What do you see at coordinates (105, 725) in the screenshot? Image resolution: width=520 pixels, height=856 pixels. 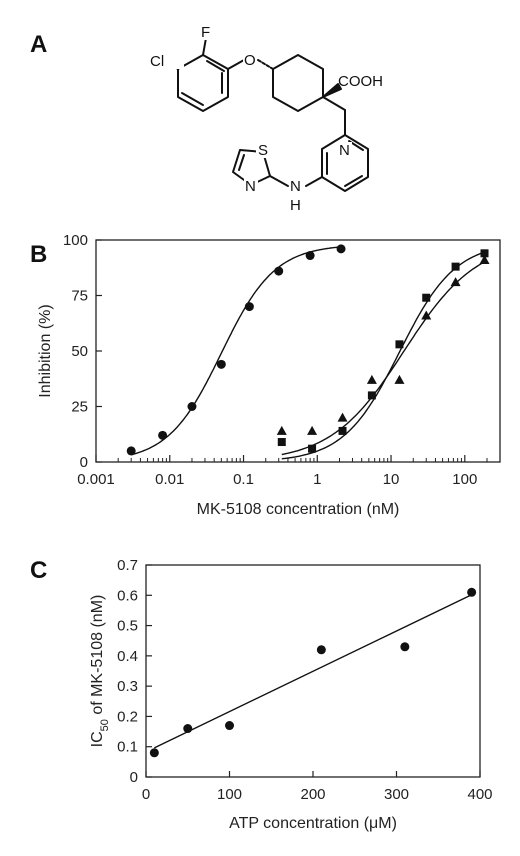 I see `y-axis-label-sub: 50` at bounding box center [105, 725].